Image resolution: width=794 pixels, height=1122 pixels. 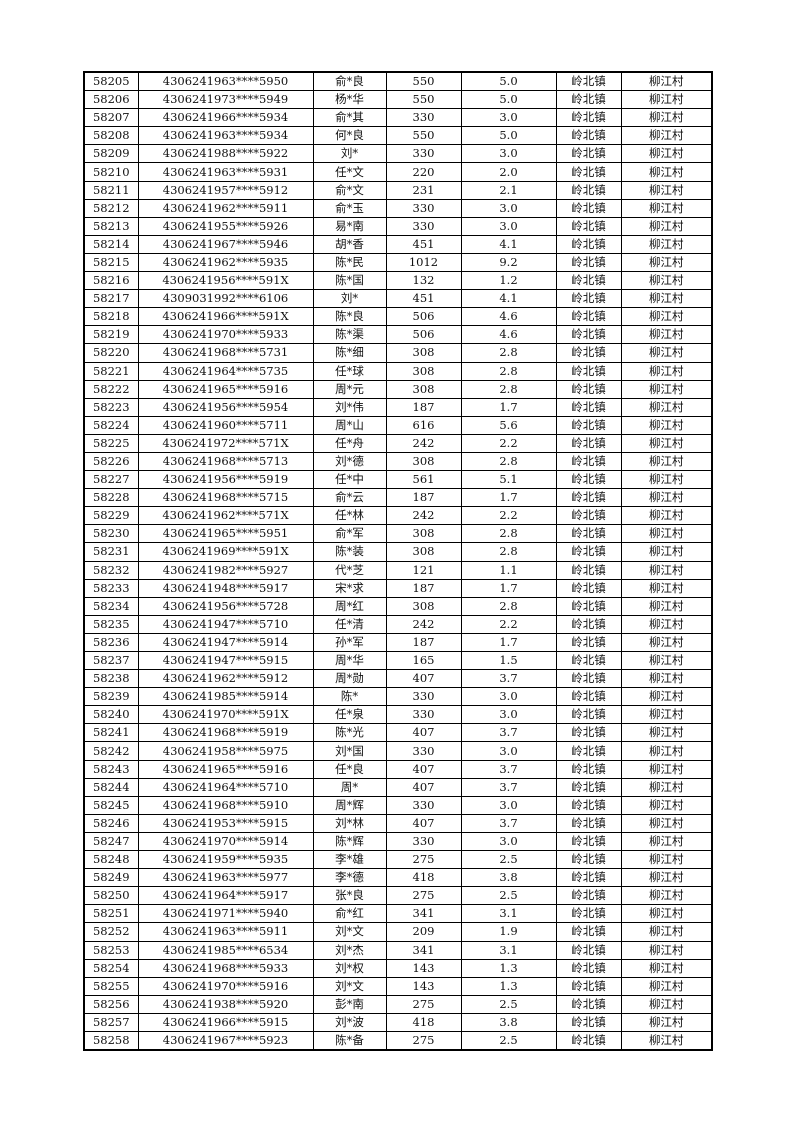 What do you see at coordinates (349, 841) in the screenshot?
I see `name-cell: 陈*辉` at bounding box center [349, 841].